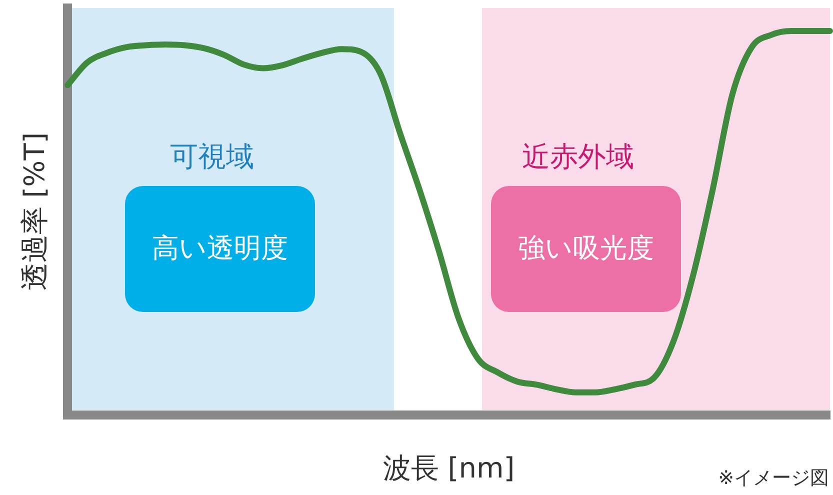 Image resolution: width=833 pixels, height=495 pixels. What do you see at coordinates (211, 157) in the screenshot?
I see `annotation: 可視域` at bounding box center [211, 157].